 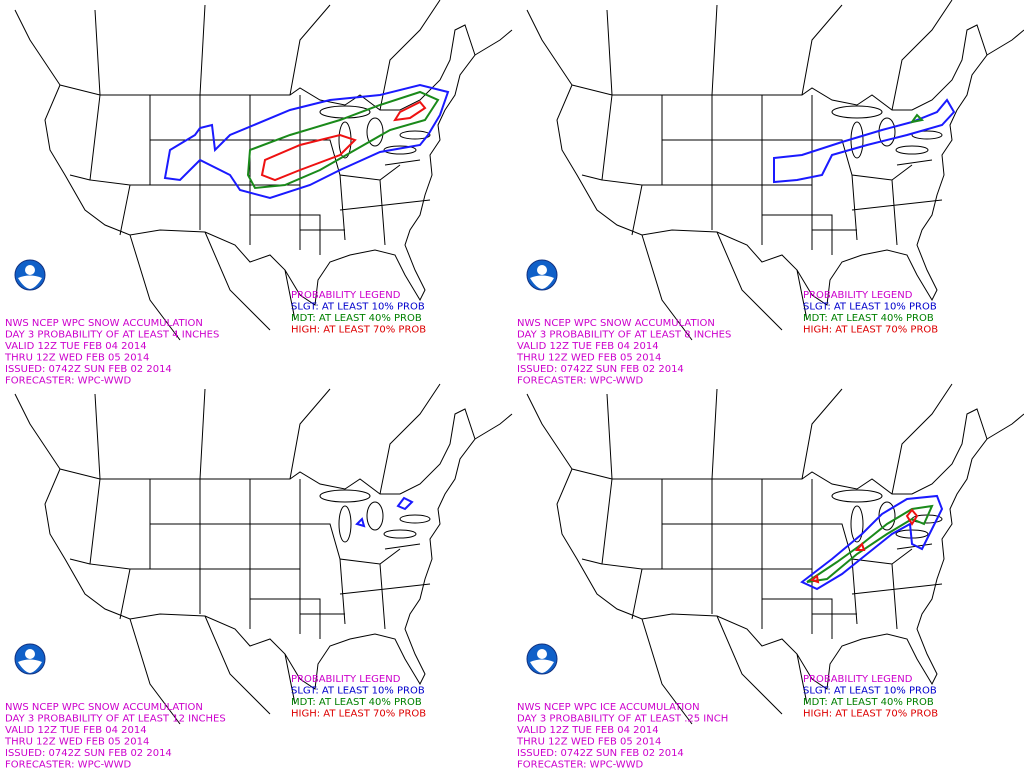 I want to click on info-line: DAY 3 PROBABILITY OF AT LEAST 8 INCHES, so click(x=624, y=335).